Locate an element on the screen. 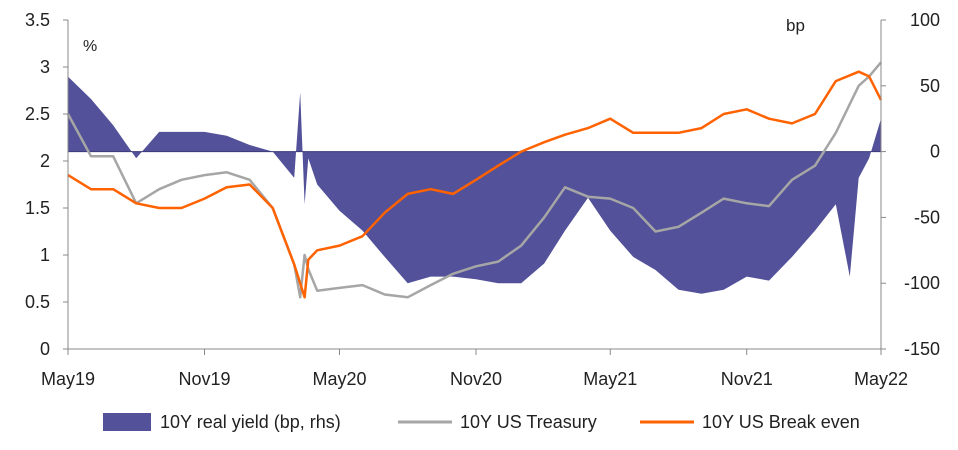 The width and height of the screenshot is (958, 450). legend-label-real-yield: 10Y real yield (bp, rhs) is located at coordinates (250, 422).